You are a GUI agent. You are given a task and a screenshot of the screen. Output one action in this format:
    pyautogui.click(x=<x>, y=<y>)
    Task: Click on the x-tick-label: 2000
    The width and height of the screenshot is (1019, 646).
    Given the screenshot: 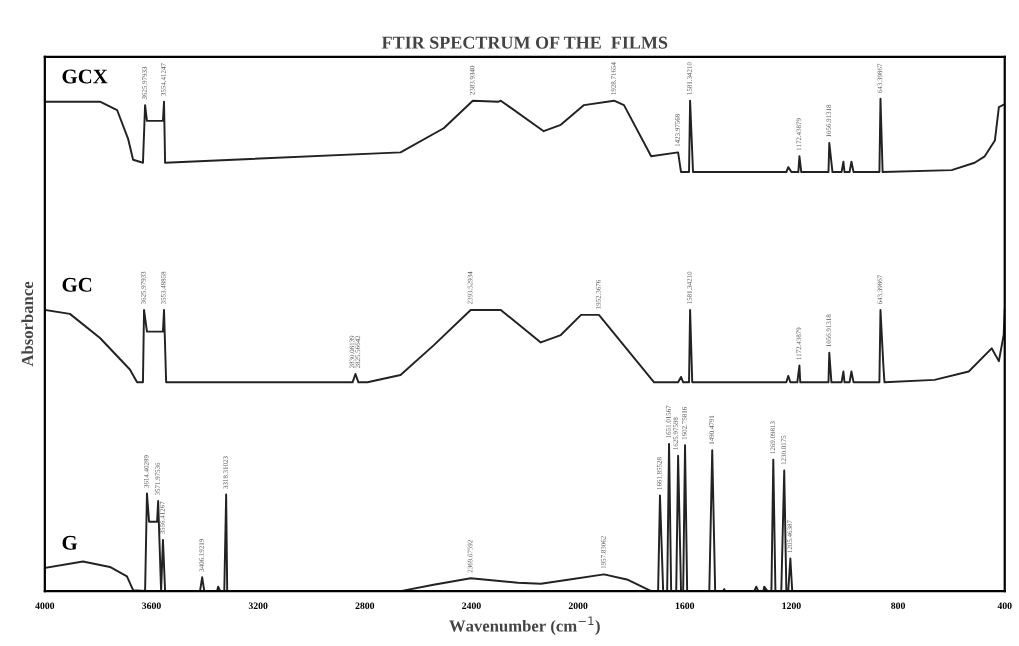 What is the action you would take?
    pyautogui.click(x=578, y=606)
    